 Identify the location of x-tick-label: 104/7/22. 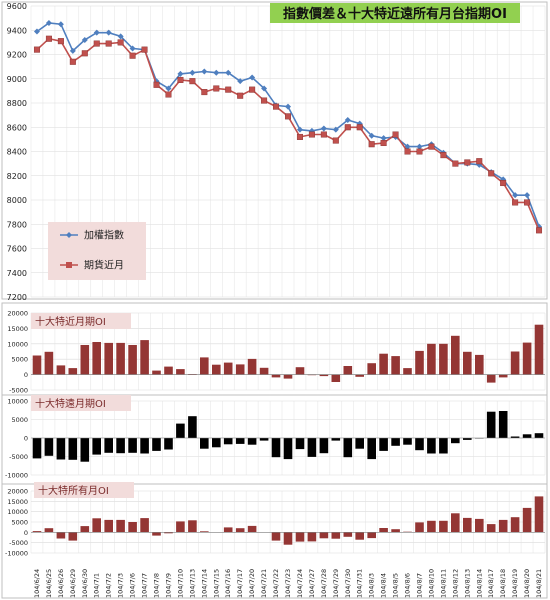
(276, 583).